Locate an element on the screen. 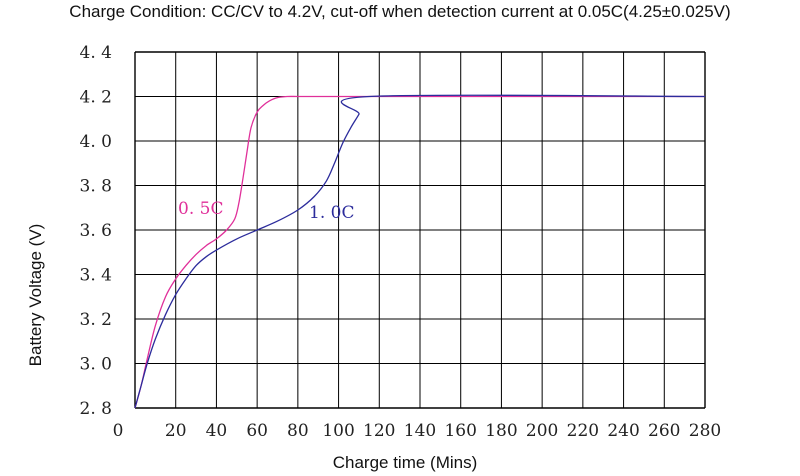 The height and width of the screenshot is (476, 800). y-tick-label: 4. 0 is located at coordinates (96, 142).